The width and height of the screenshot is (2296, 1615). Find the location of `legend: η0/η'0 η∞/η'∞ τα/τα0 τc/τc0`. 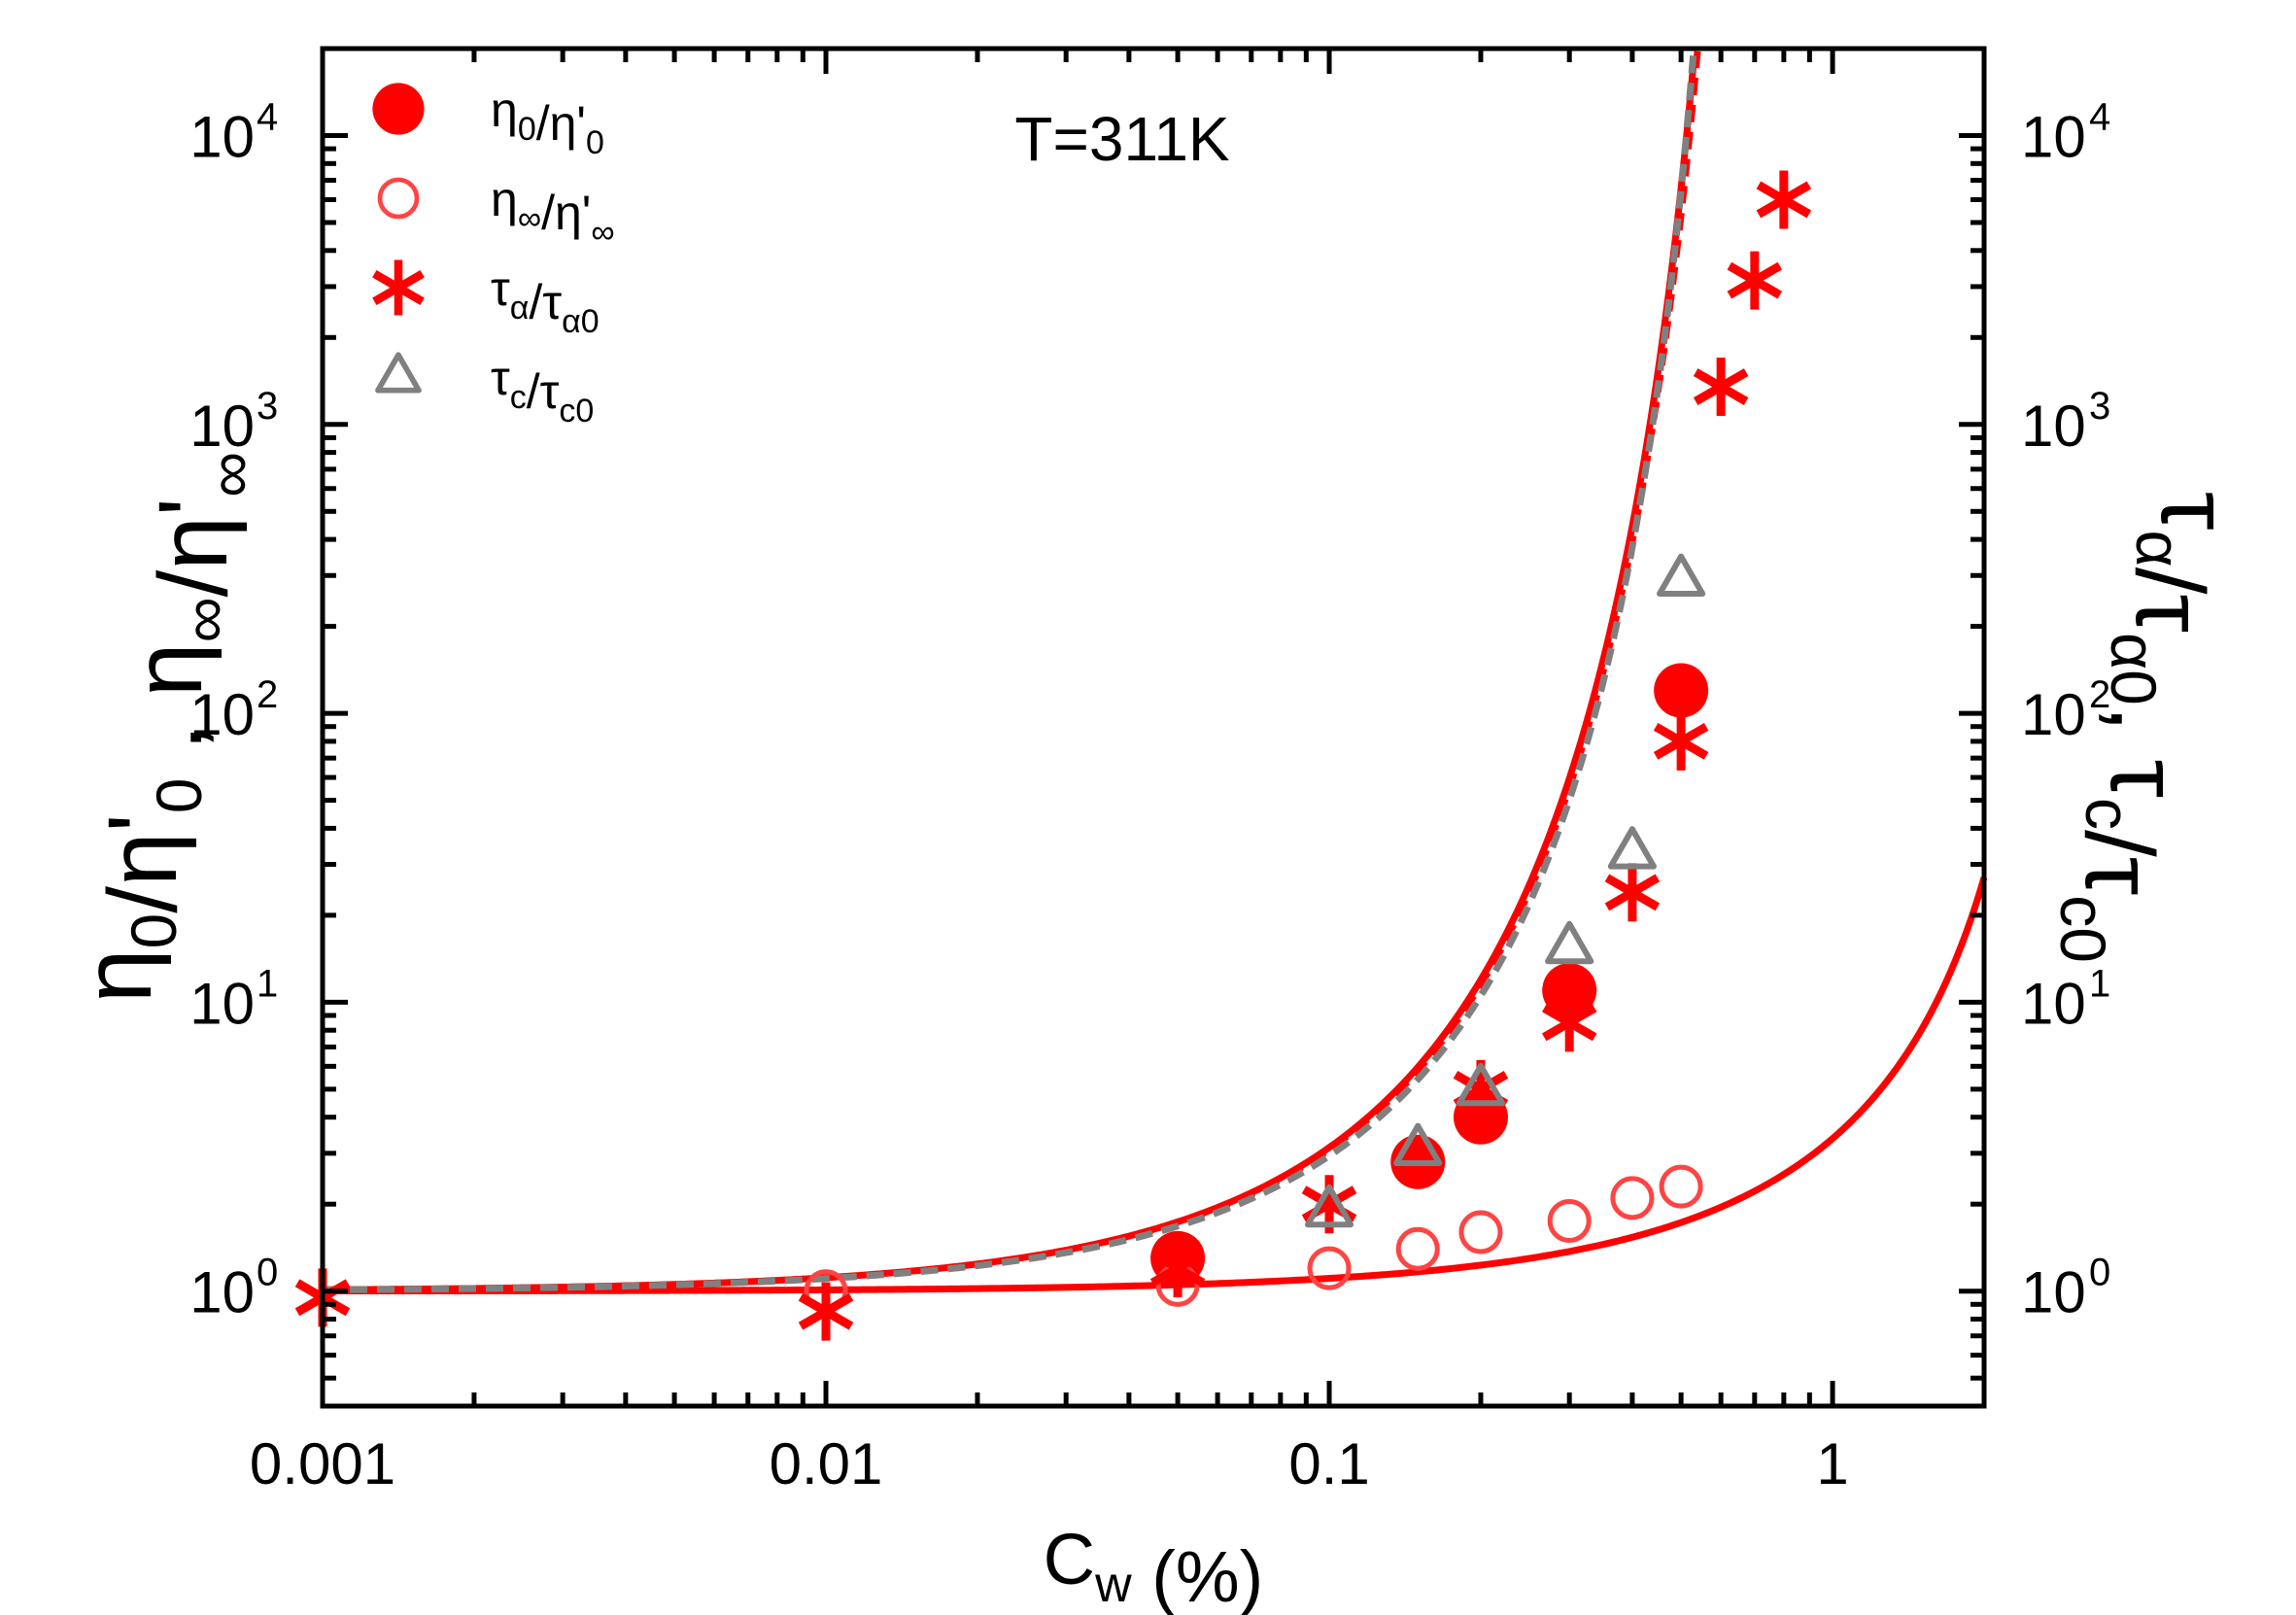

legend: η0/η'0 η∞/η'∞ τα/τα0 τc/τc0 is located at coordinates (494, 256).